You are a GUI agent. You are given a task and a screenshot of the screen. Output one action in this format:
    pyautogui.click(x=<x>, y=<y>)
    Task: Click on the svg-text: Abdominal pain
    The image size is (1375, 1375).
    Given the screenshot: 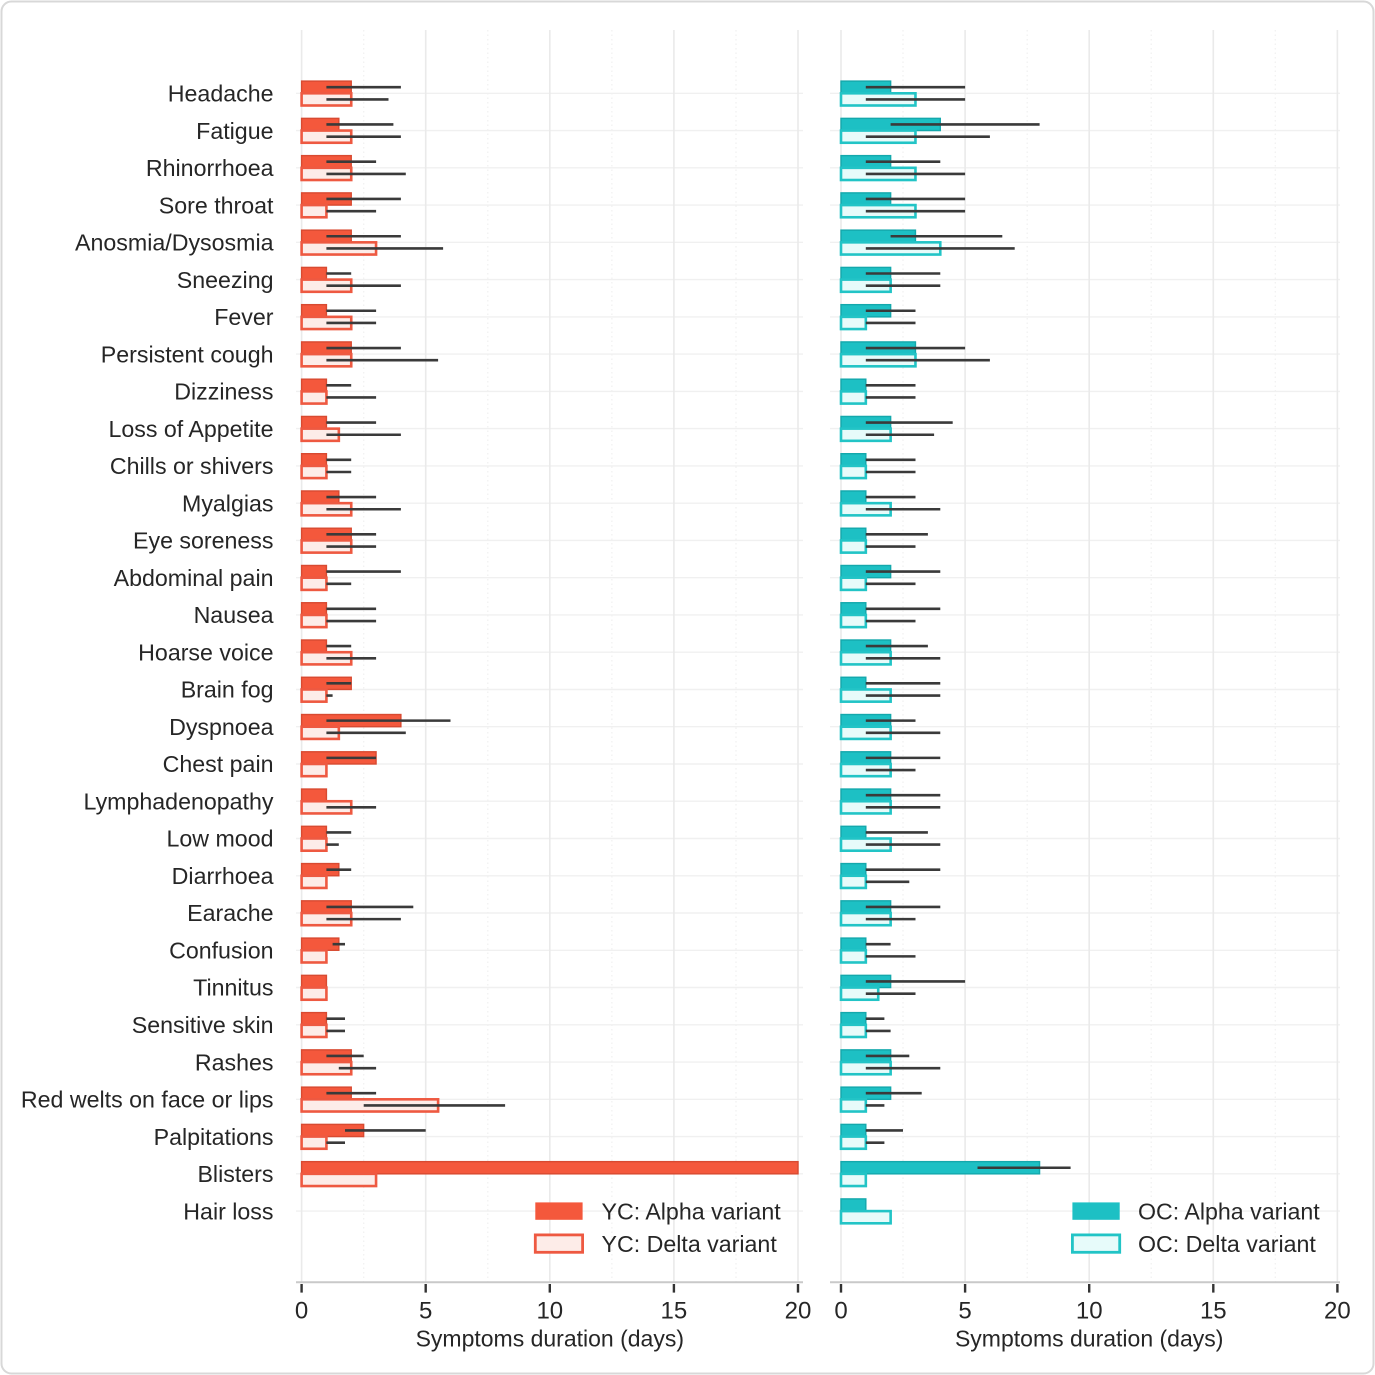 What is the action you would take?
    pyautogui.click(x=194, y=578)
    